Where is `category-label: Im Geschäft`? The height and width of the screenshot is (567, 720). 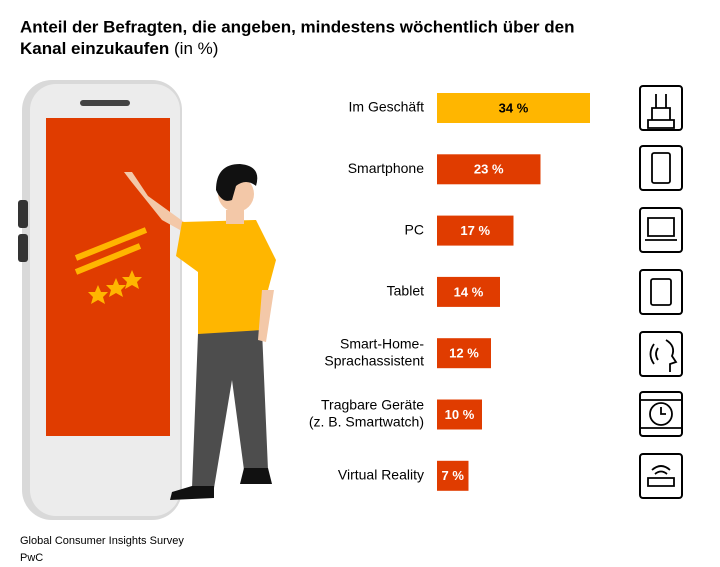 category-label: Im Geschäft is located at coordinates (387, 107).